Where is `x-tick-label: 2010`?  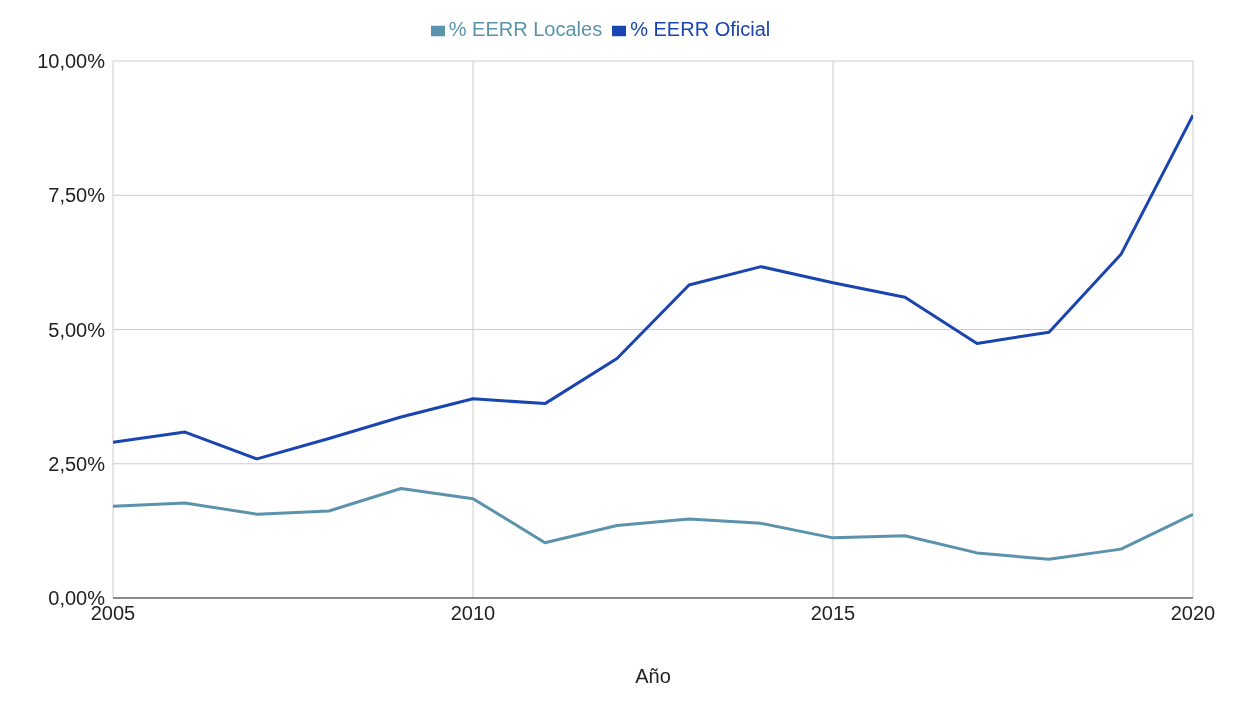
x-tick-label: 2010 is located at coordinates (473, 613).